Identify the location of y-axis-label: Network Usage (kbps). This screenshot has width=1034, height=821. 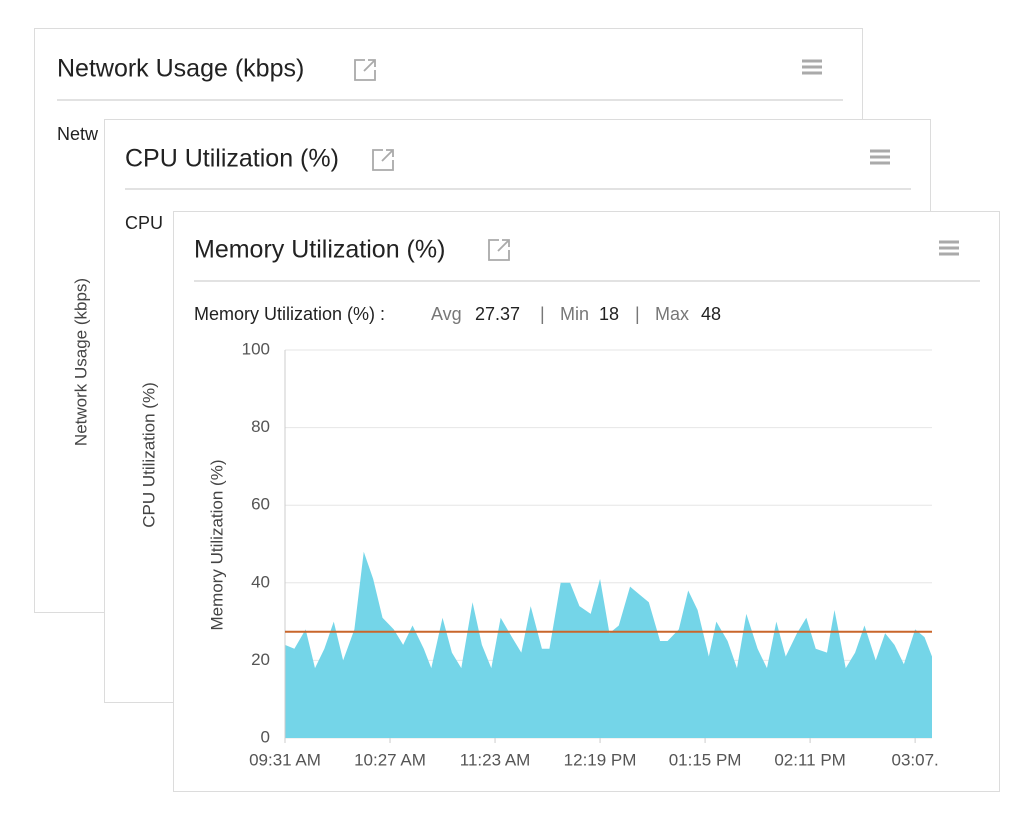
(80, 362).